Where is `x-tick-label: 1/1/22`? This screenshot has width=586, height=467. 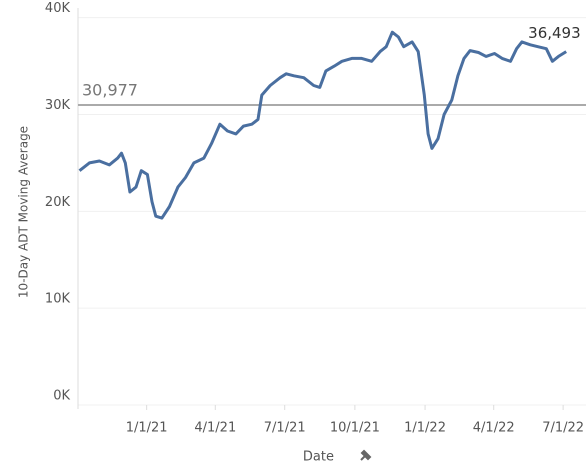 x-tick-label: 1/1/22 is located at coordinates (425, 428).